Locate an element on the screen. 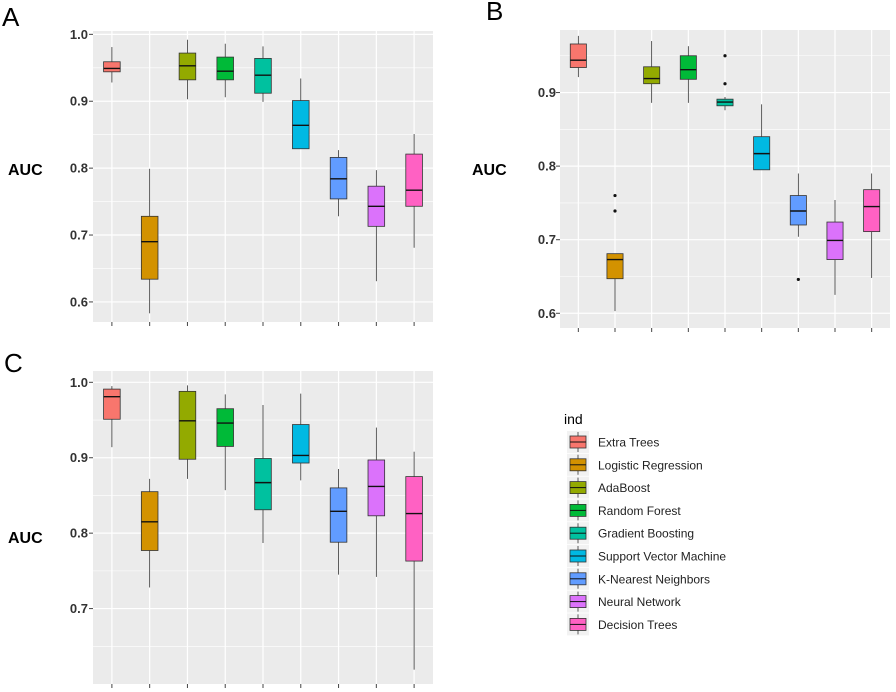  panel-a-y-tick-label: 0.7 is located at coordinates (79, 235).